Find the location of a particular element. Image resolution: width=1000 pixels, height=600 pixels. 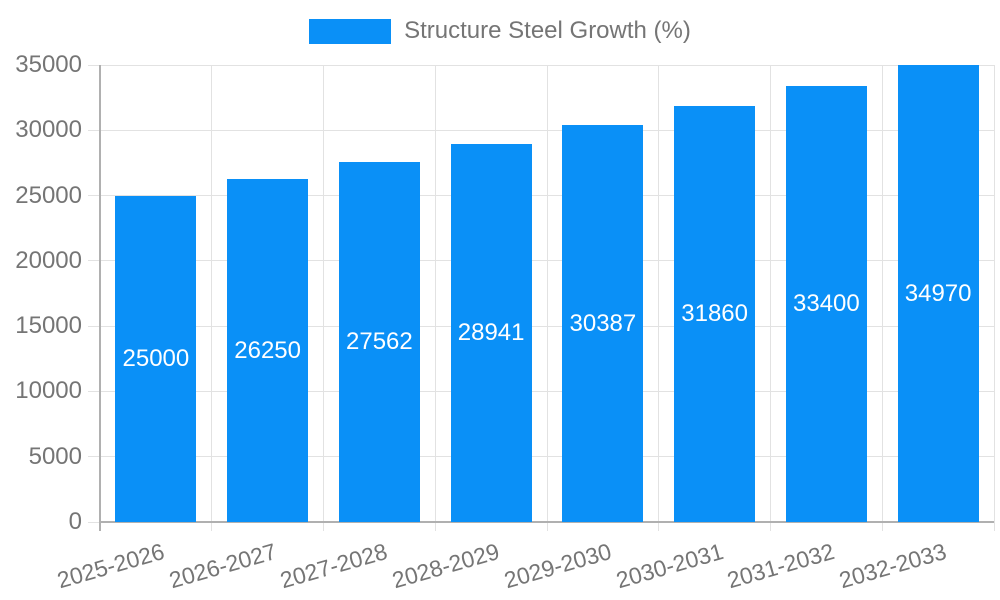

x-axis-category-label: 2032-2033 is located at coordinates (893, 566).